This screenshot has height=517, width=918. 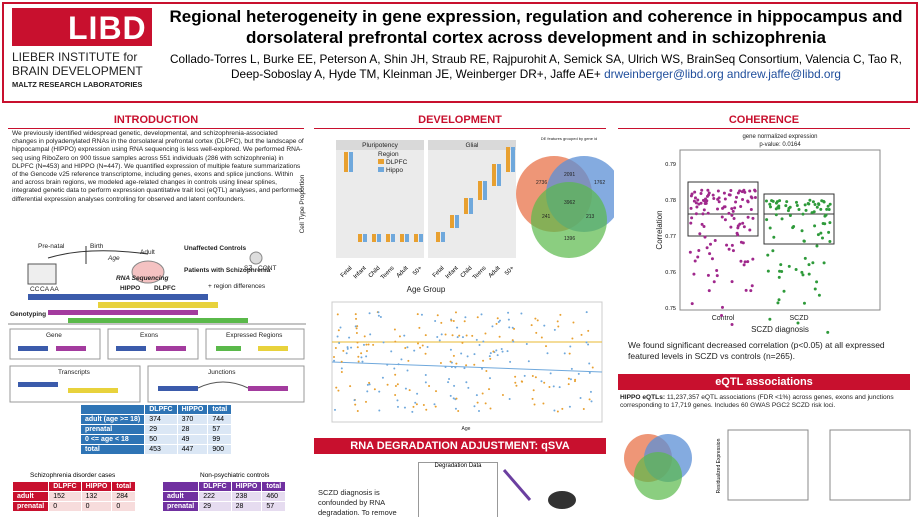 I want to click on cell: 28, so click(x=192, y=429).